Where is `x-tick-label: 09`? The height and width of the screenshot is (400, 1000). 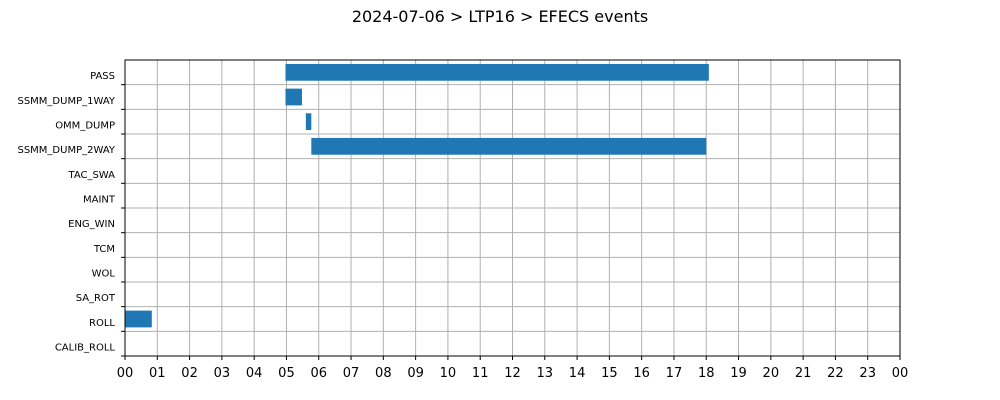 x-tick-label: 09 is located at coordinates (415, 373).